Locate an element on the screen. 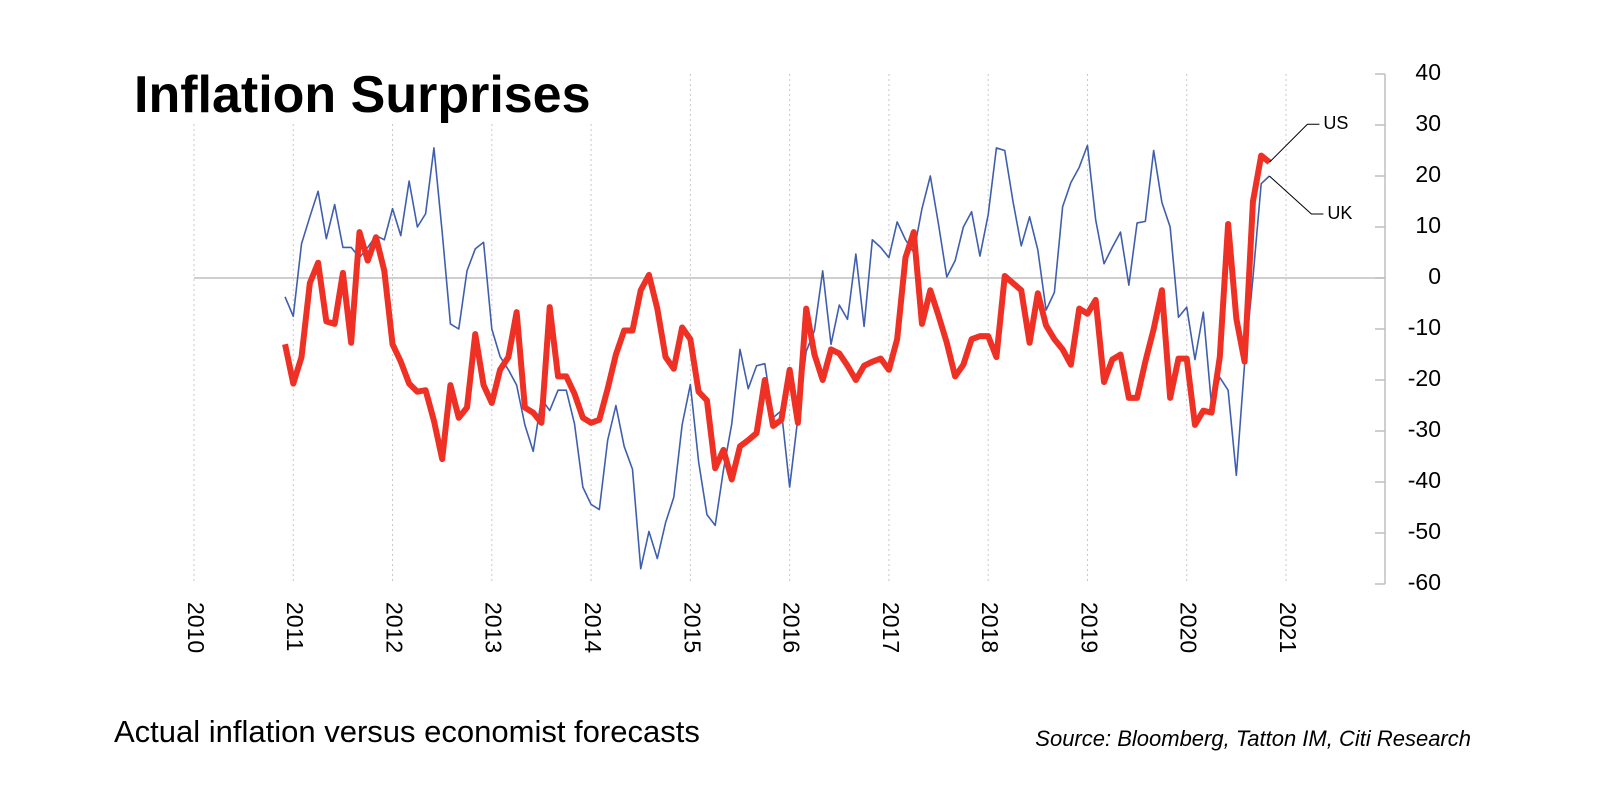 Image resolution: width=1612 pixels, height=808 pixels. chart-title: Inflation Surprises is located at coordinates (362, 95).